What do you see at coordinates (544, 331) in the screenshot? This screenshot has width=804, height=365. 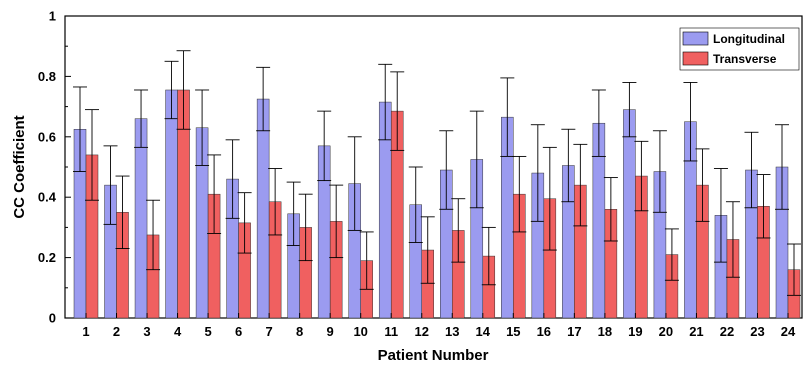 I see `x-tick-label: 16` at bounding box center [544, 331].